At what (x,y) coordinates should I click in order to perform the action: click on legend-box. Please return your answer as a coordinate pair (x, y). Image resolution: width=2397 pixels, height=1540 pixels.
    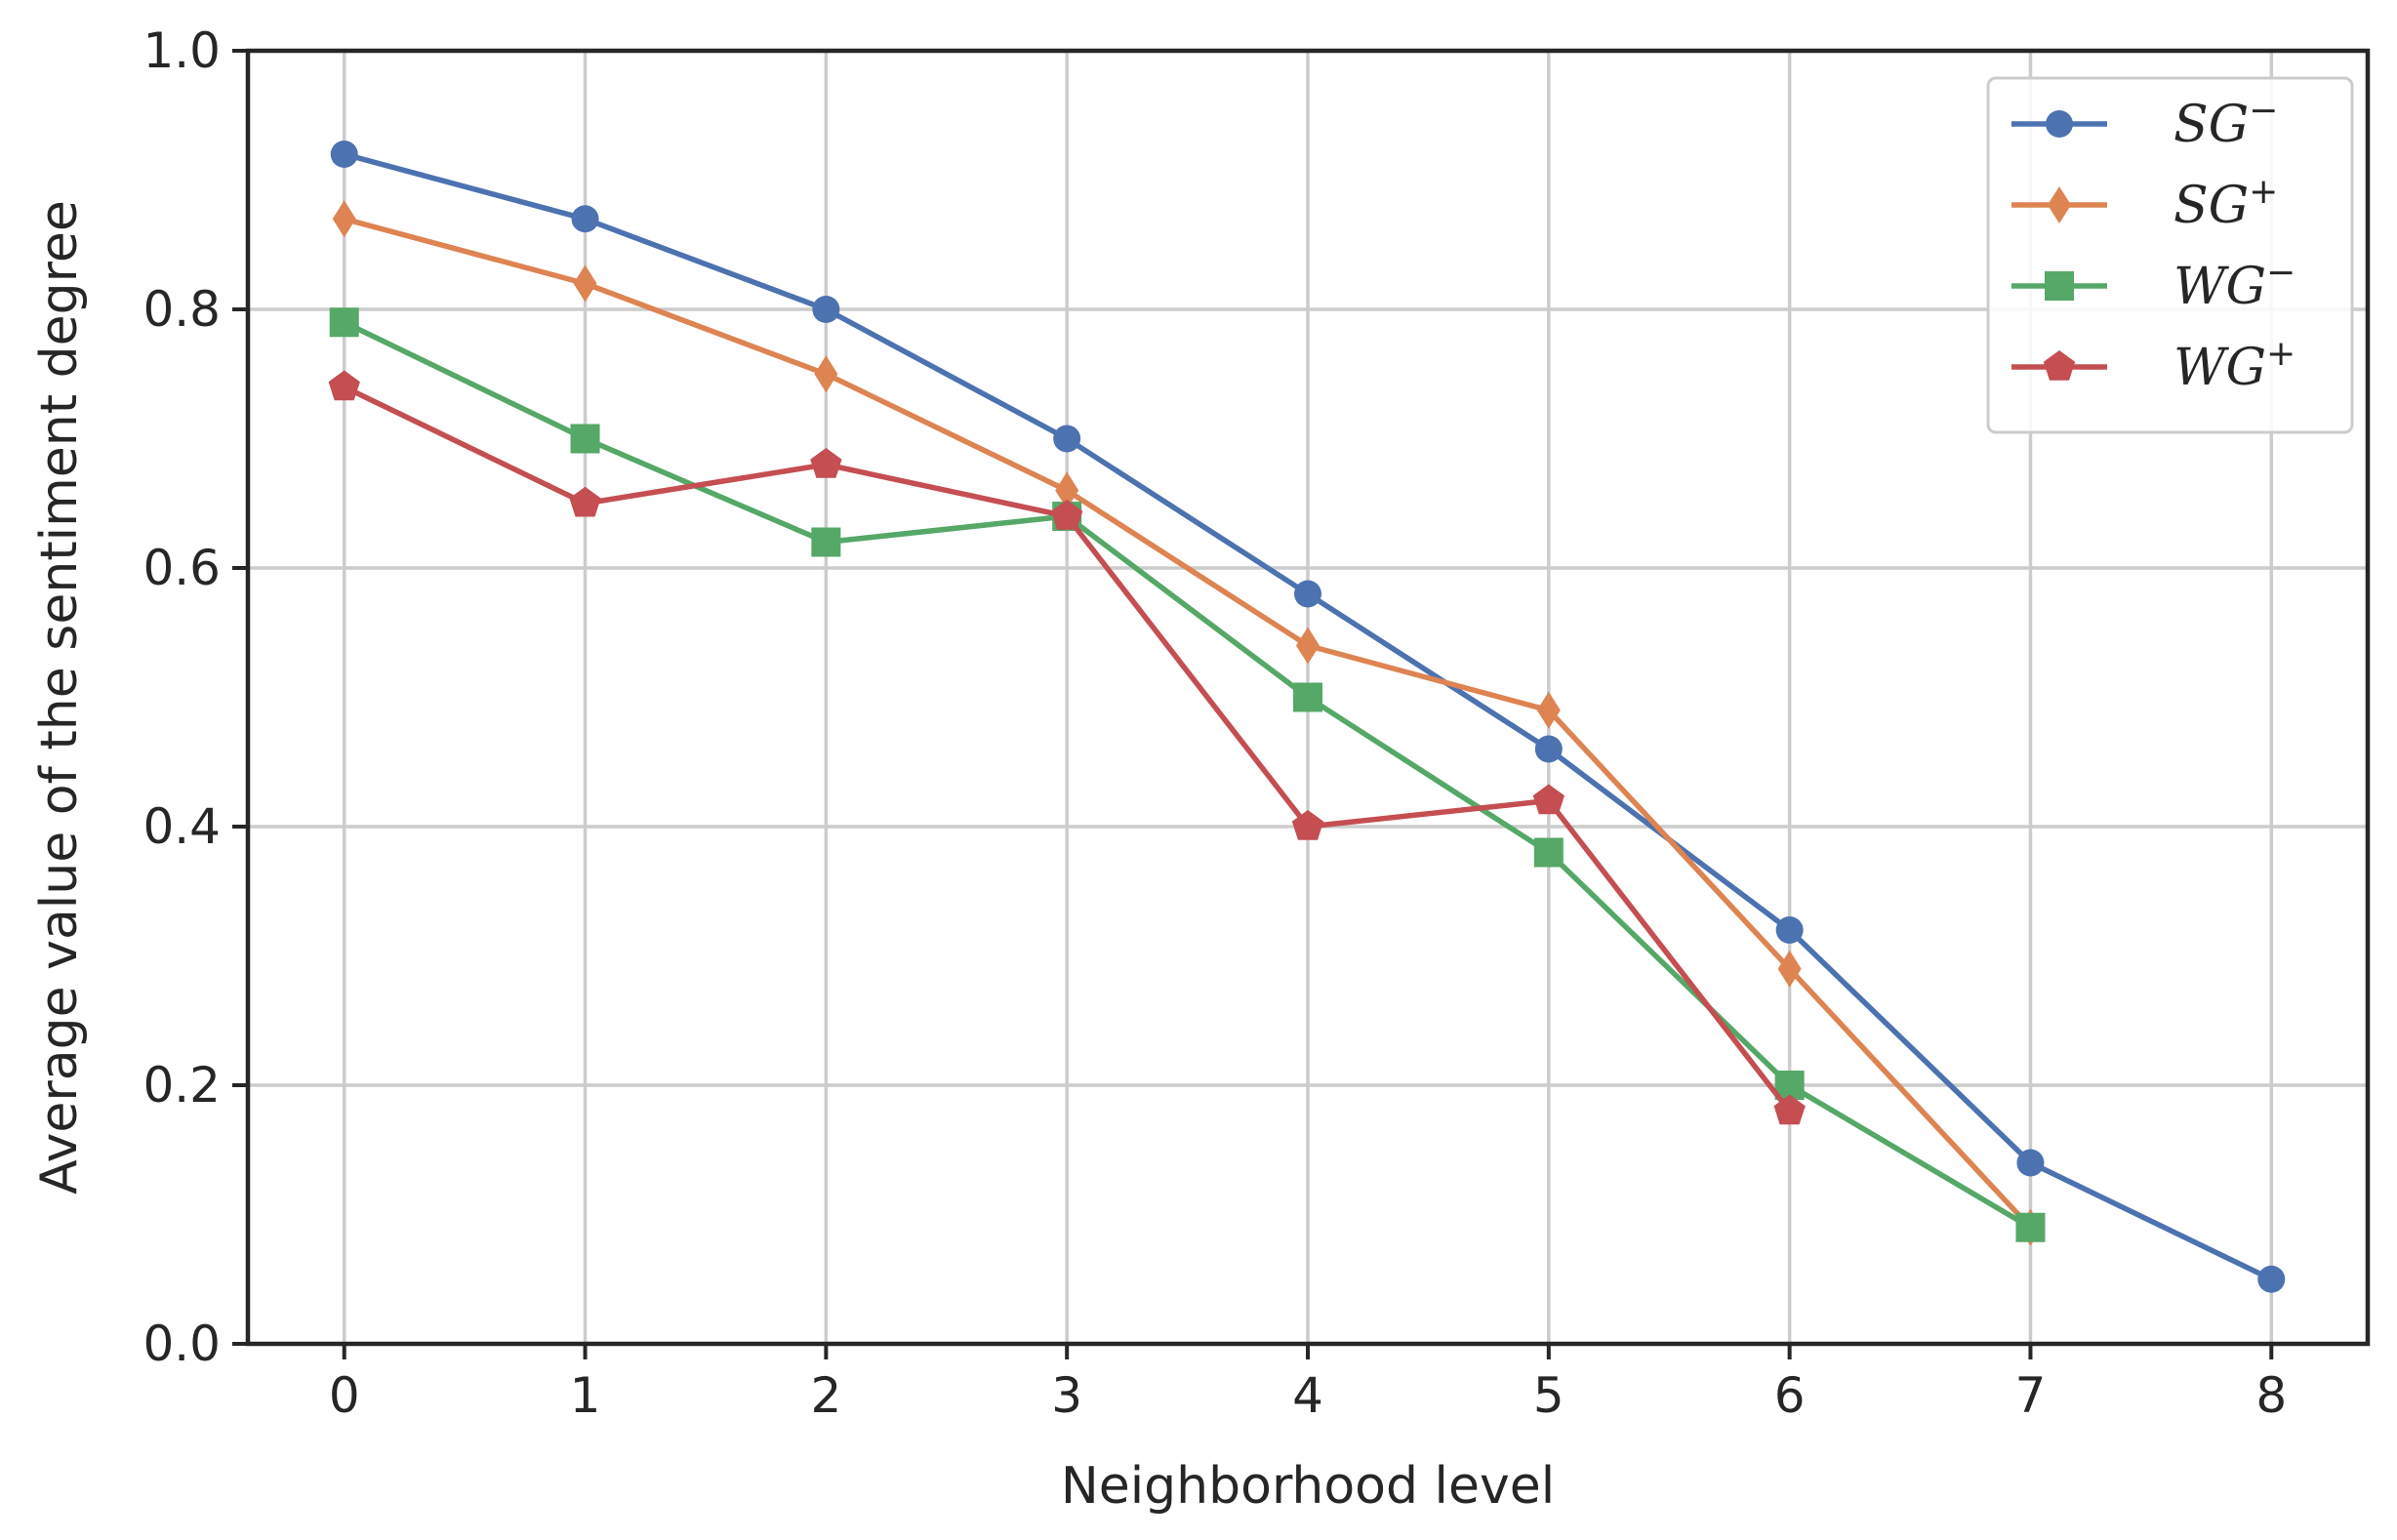
    Looking at the image, I should click on (2170, 255).